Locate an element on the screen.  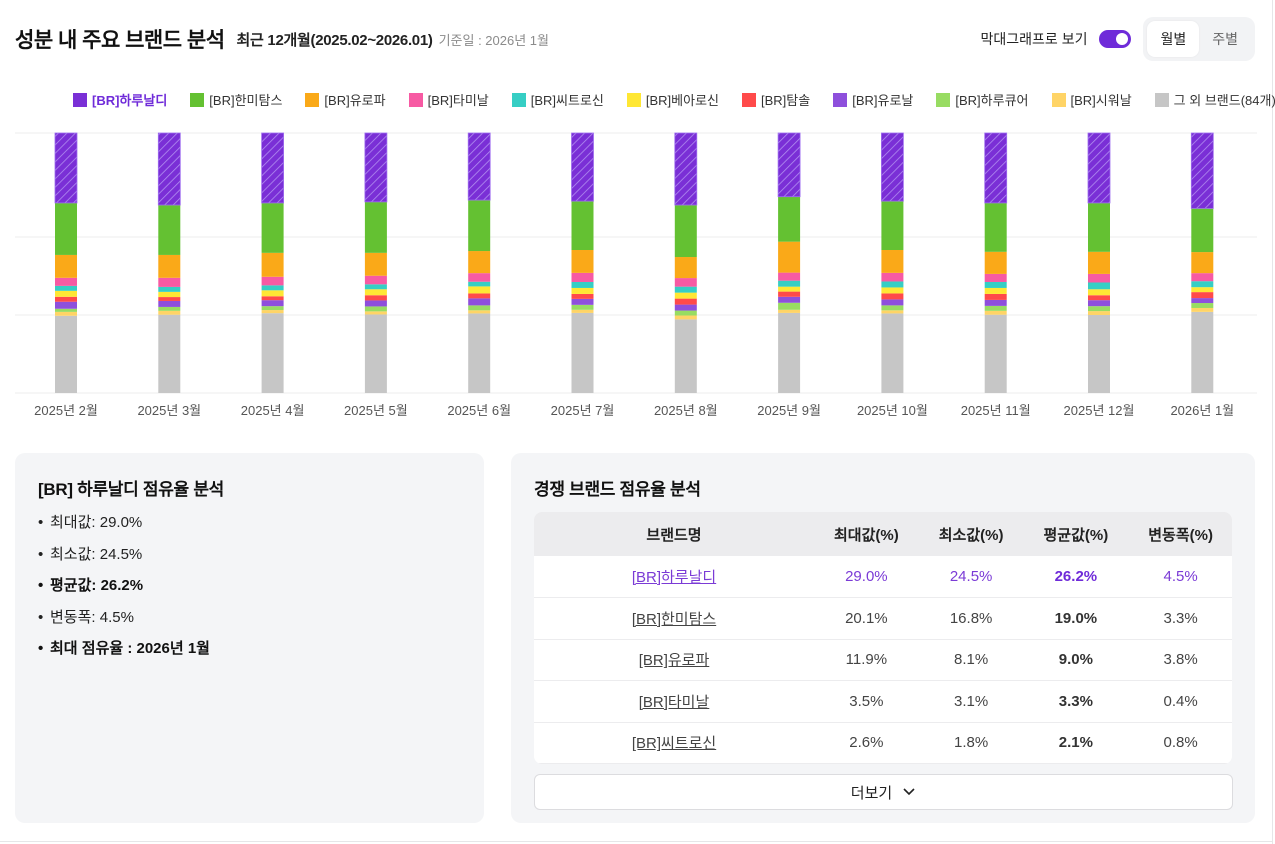
legend-item: [BR]시워날 is located at coordinates (1091, 99).